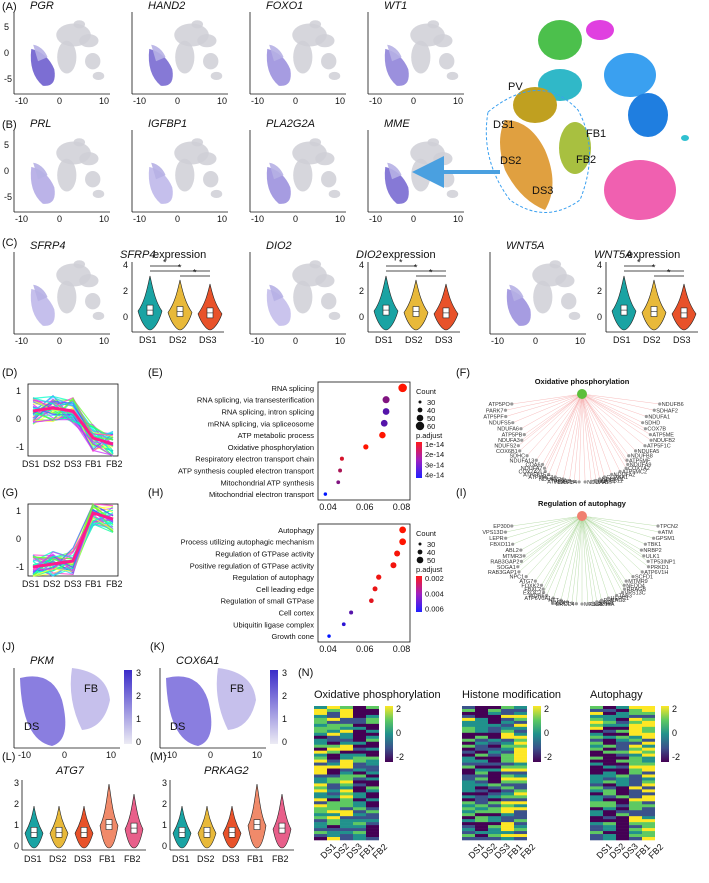 This screenshot has width=709, height=883. I want to click on dotE-term: Oxidative phosphorylation, so click(271, 447).